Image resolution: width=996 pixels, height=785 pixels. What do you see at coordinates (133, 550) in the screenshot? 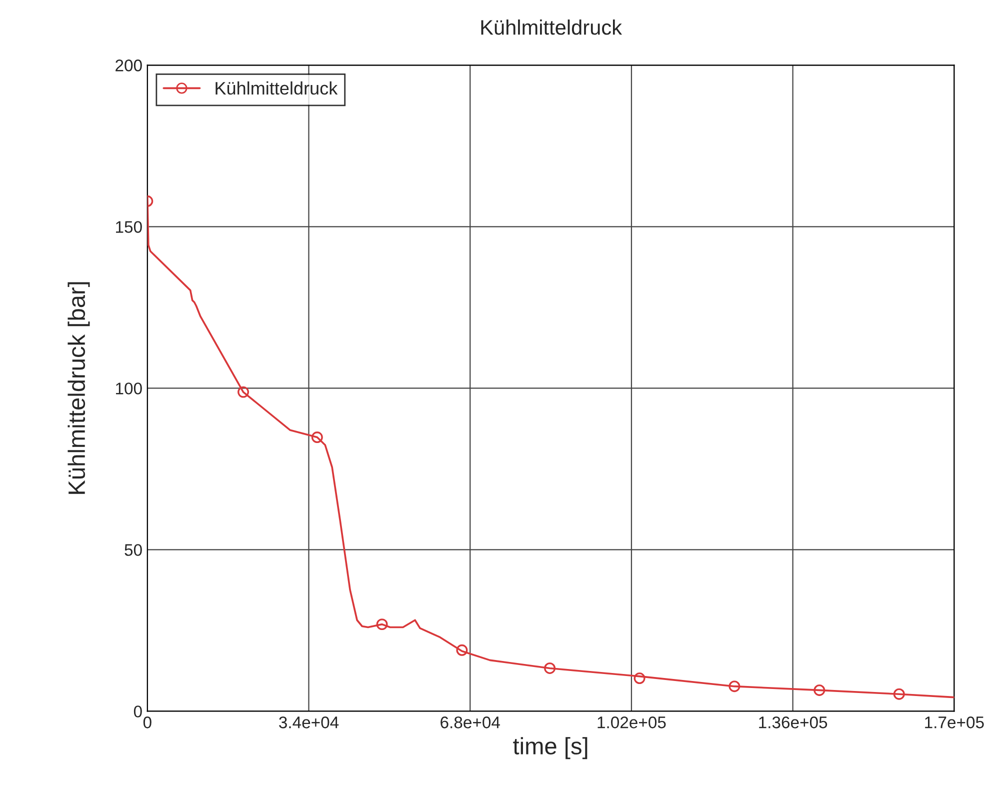
I see `y-tick-label: 50` at bounding box center [133, 550].